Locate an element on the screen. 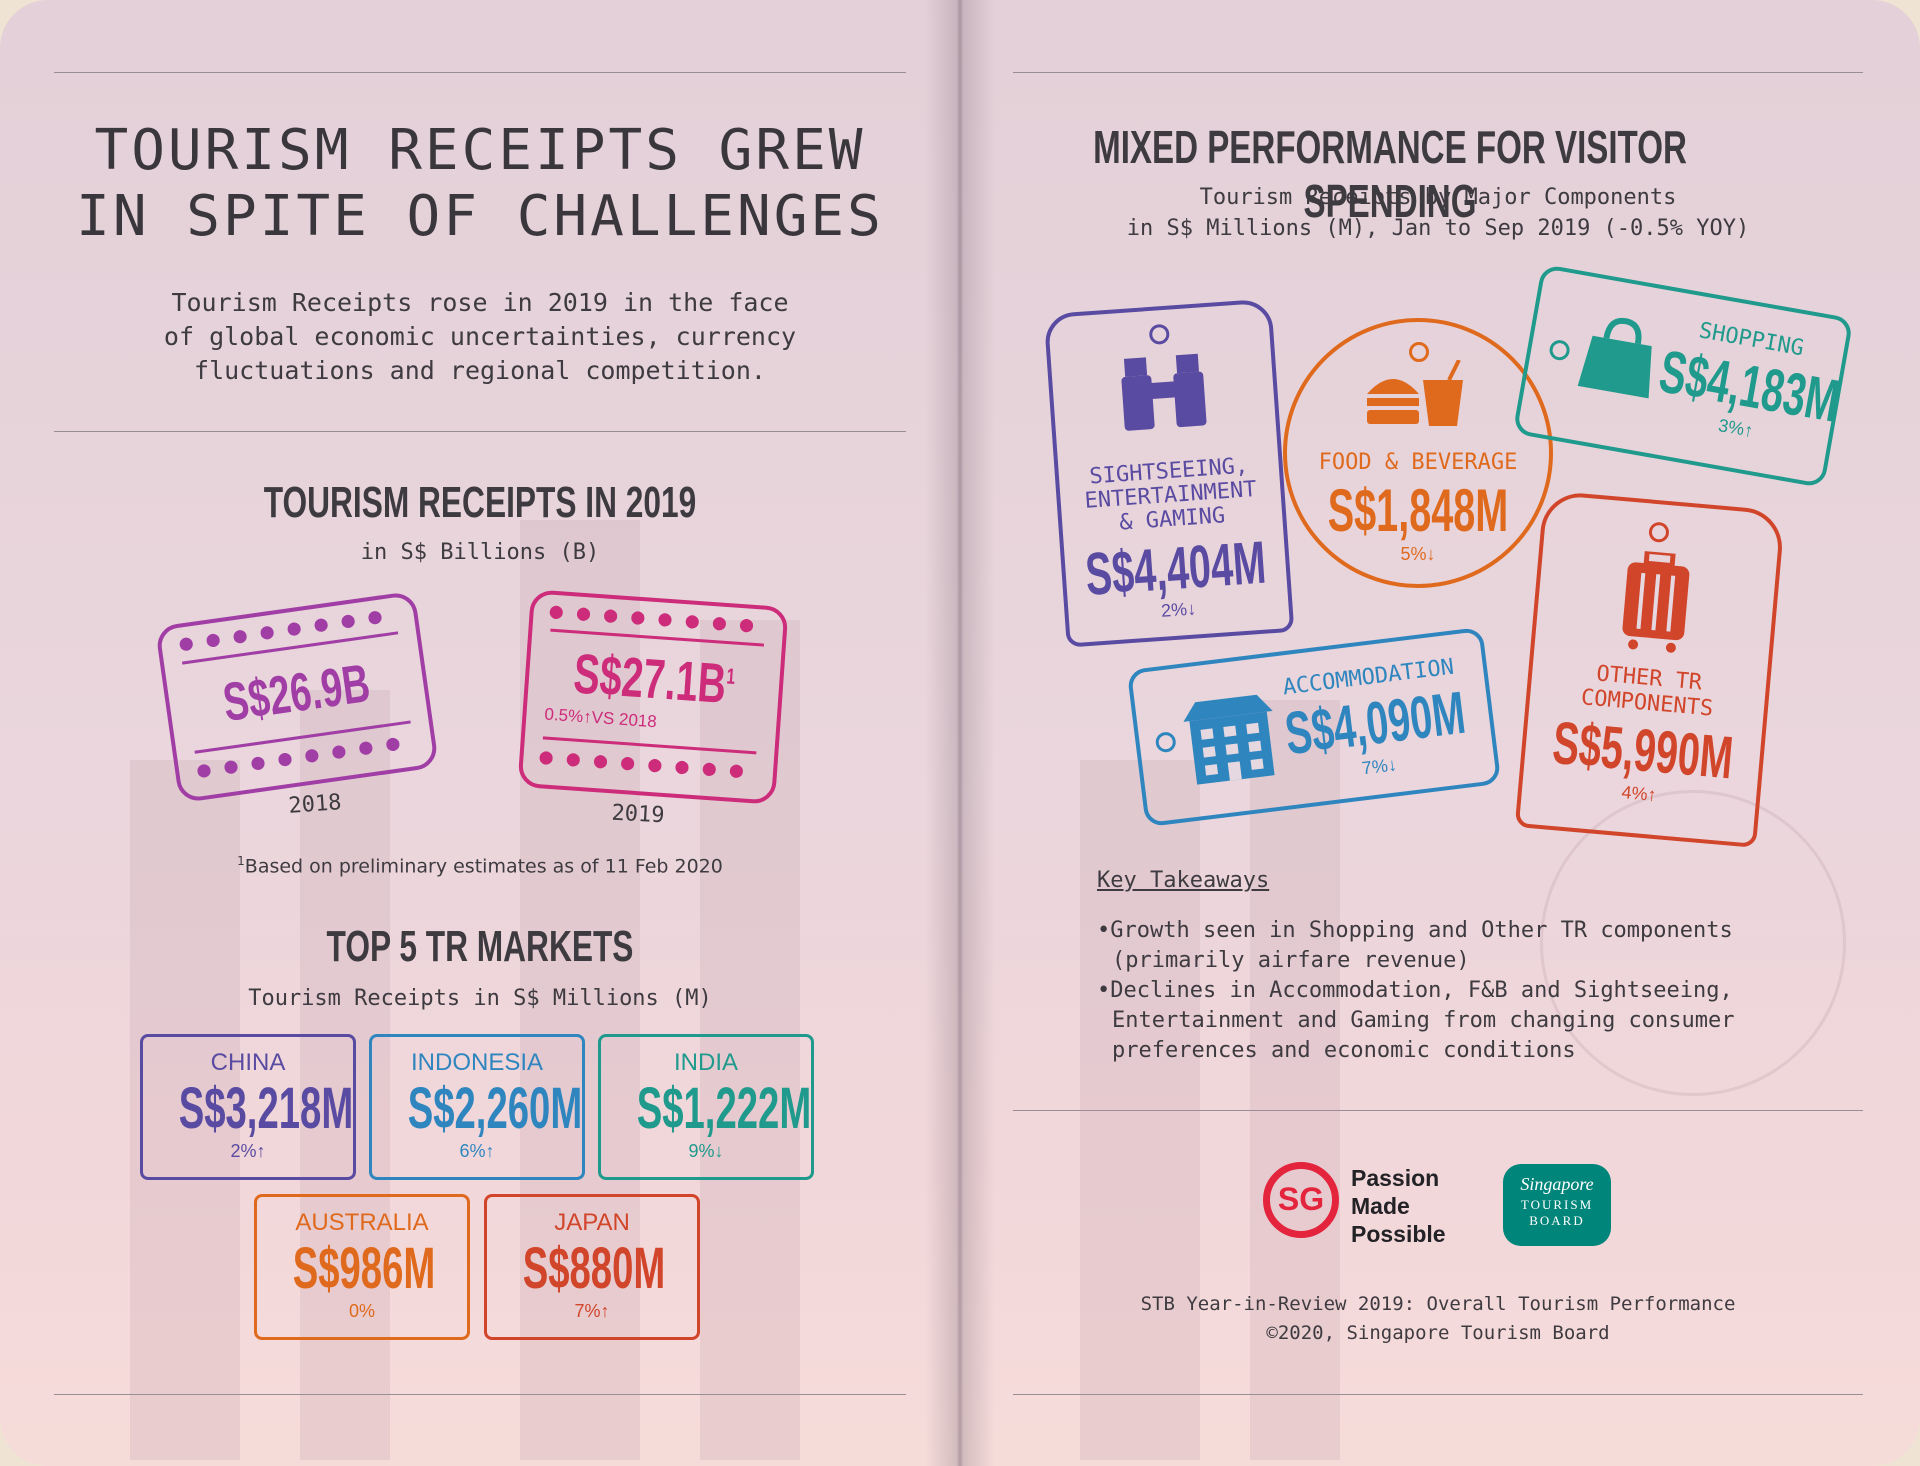  market-name: INDONESIA is located at coordinates (477, 1062).